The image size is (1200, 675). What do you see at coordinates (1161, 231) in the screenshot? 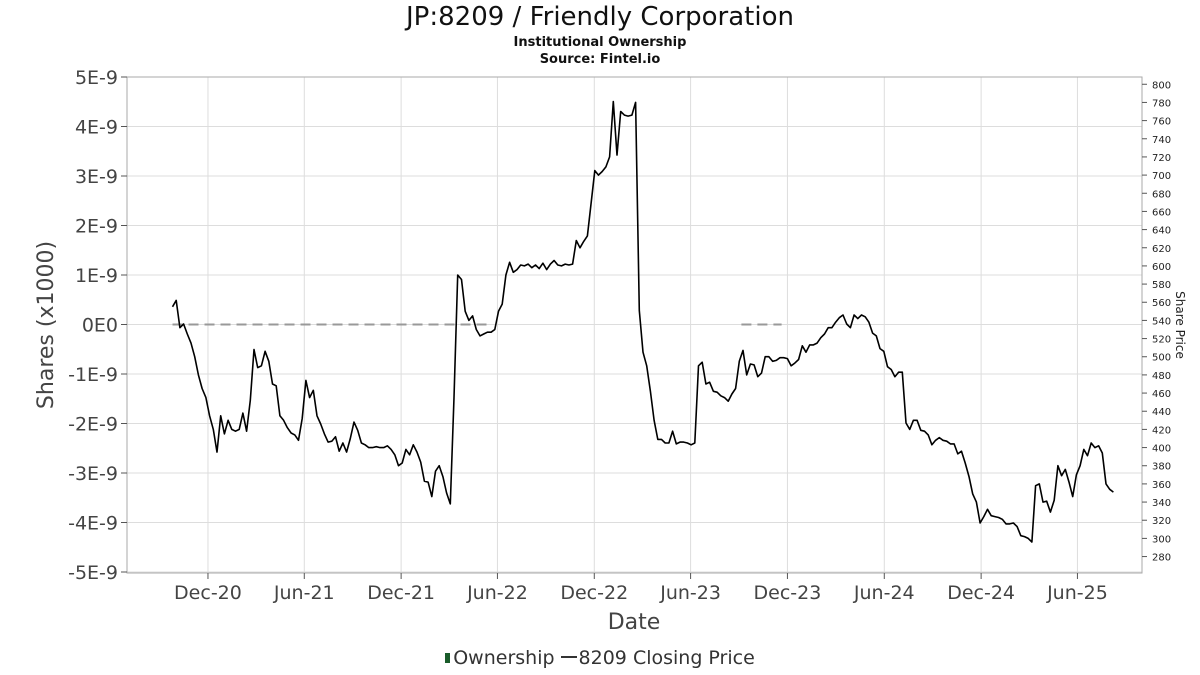
I see `right-tick-label: 640` at bounding box center [1161, 231].